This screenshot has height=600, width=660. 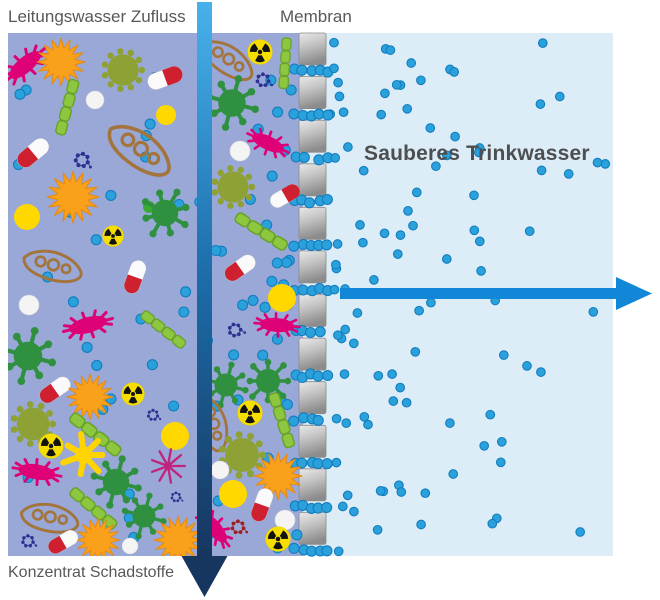 I want to click on label-concentrate-pollutants: Konzentrat Schadstoffe, so click(x=91, y=572).